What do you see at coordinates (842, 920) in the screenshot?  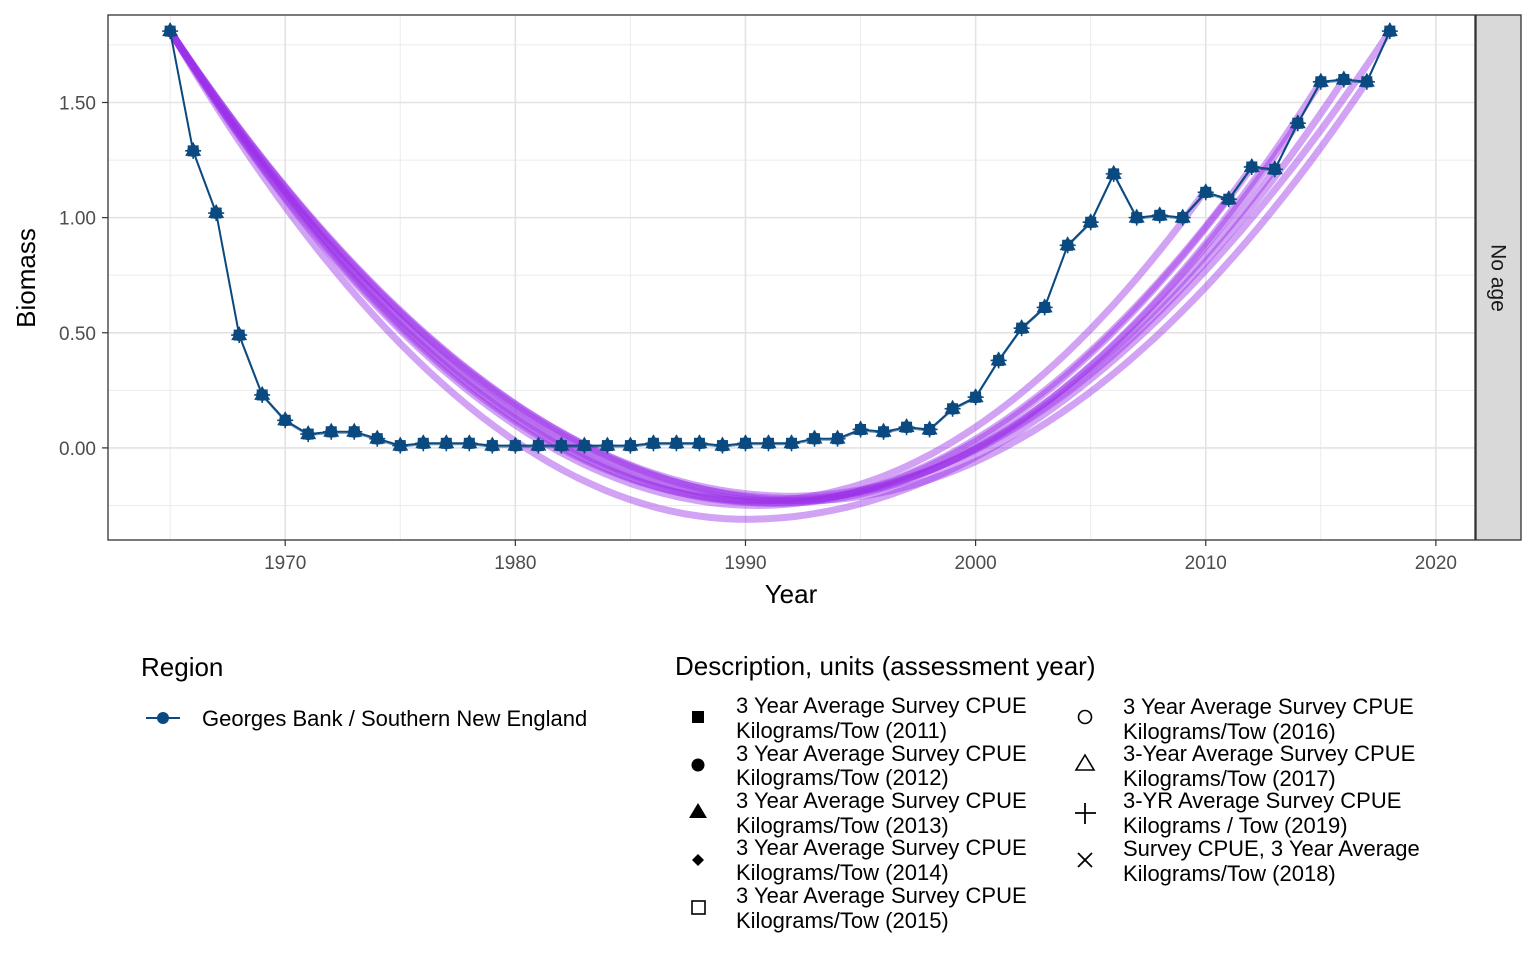 I see `legend-item-line2: Kilograms/Tow (2015)` at bounding box center [842, 920].